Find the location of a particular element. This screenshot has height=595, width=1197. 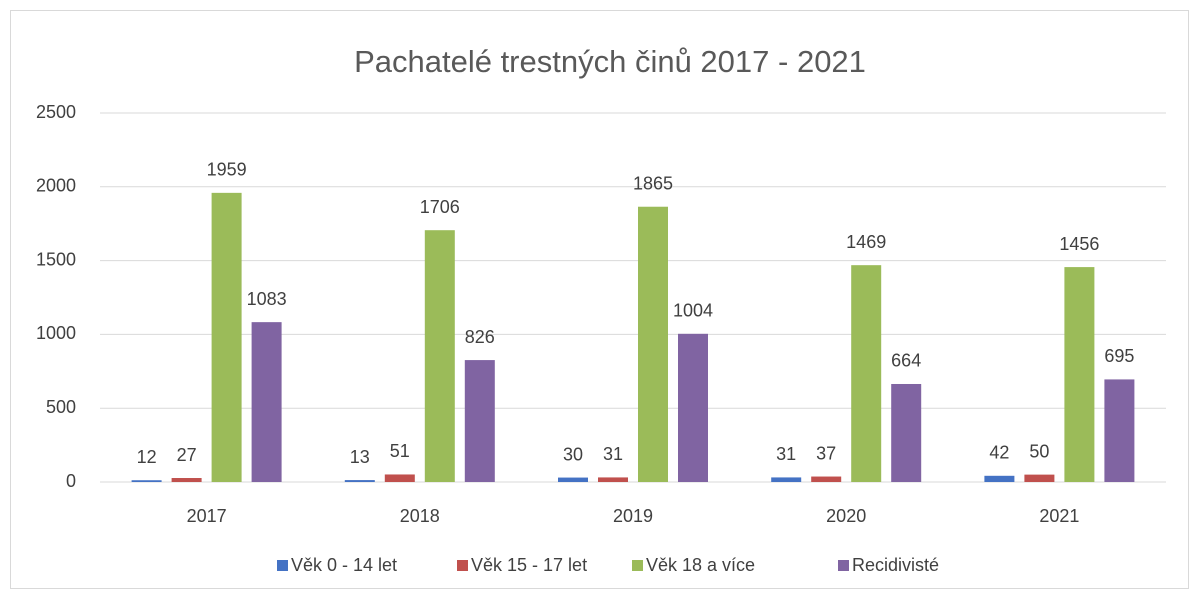

y-tick-label: 0 is located at coordinates (71, 481).